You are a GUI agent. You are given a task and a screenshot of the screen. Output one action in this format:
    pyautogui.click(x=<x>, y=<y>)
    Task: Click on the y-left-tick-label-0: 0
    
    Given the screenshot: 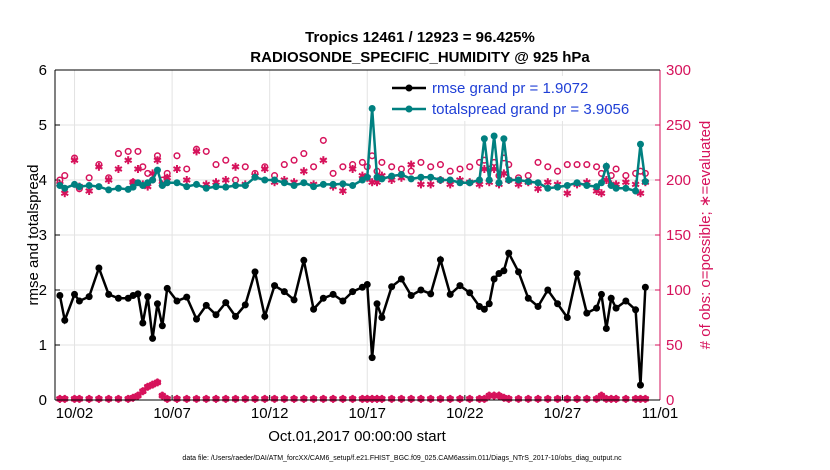 What is the action you would take?
    pyautogui.click(x=43, y=400)
    